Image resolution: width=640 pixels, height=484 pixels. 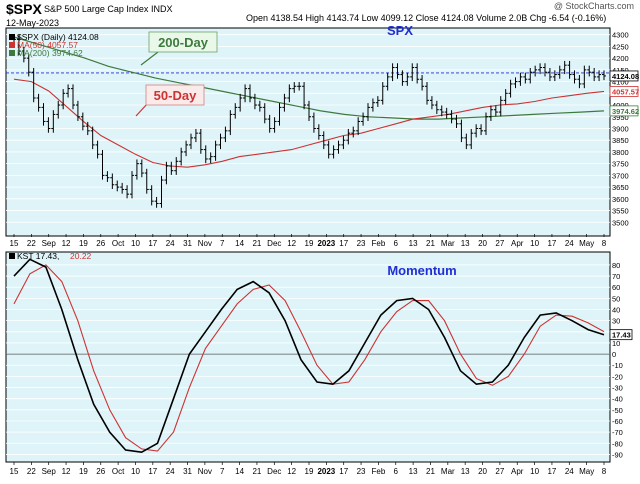 What do you see at coordinates (620, 117) in the screenshot?
I see `price-y-tick-label: 3950` at bounding box center [620, 117].